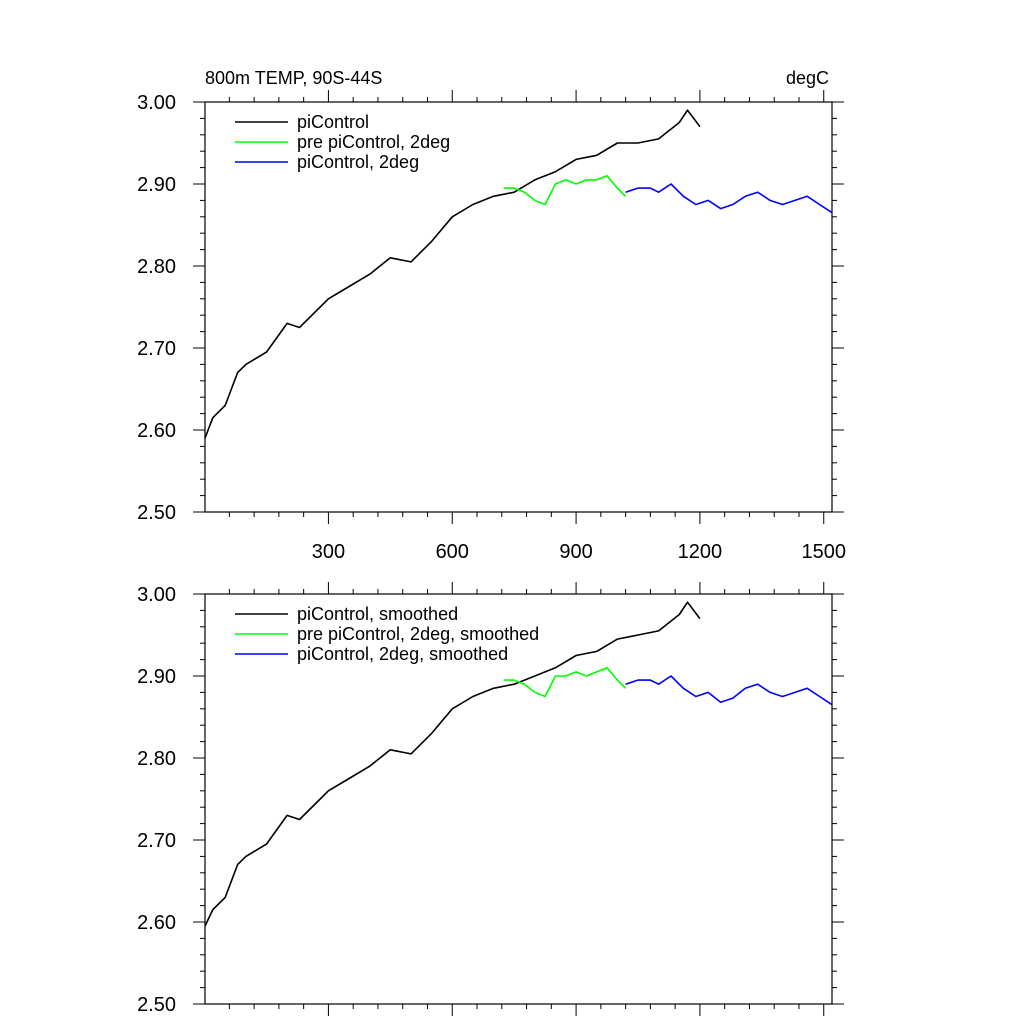  Describe the element at coordinates (565, 682) in the screenshot. I see `series-line-pre-picontrol-2deg-smoothed` at that location.